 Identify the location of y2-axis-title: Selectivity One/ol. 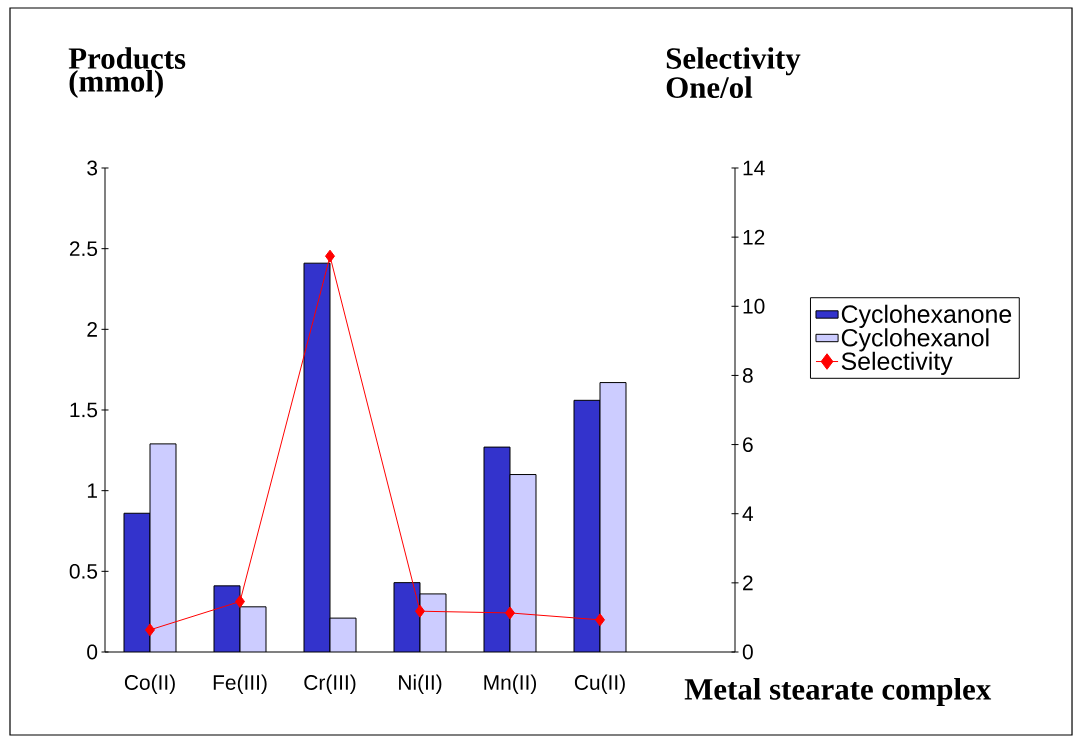
(733, 73).